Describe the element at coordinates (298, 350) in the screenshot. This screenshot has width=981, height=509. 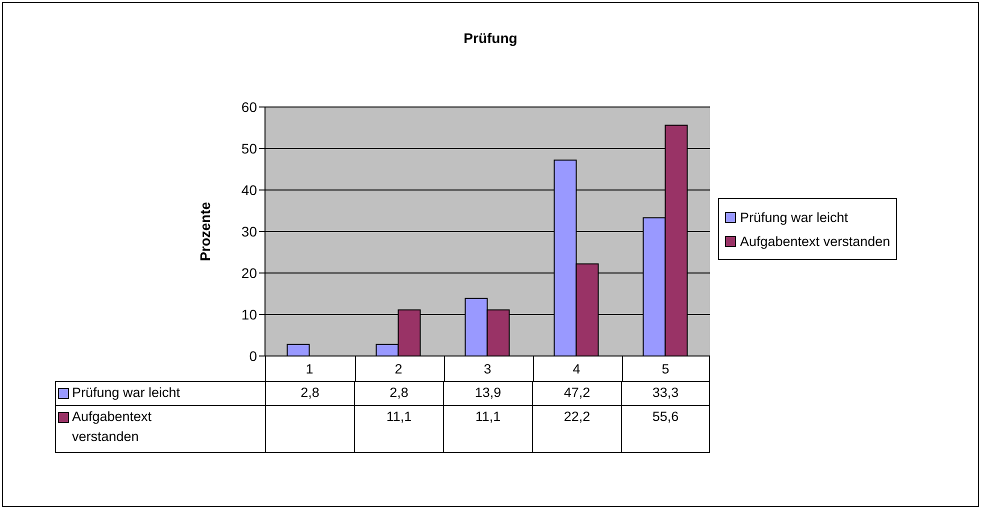
I see `bar` at that location.